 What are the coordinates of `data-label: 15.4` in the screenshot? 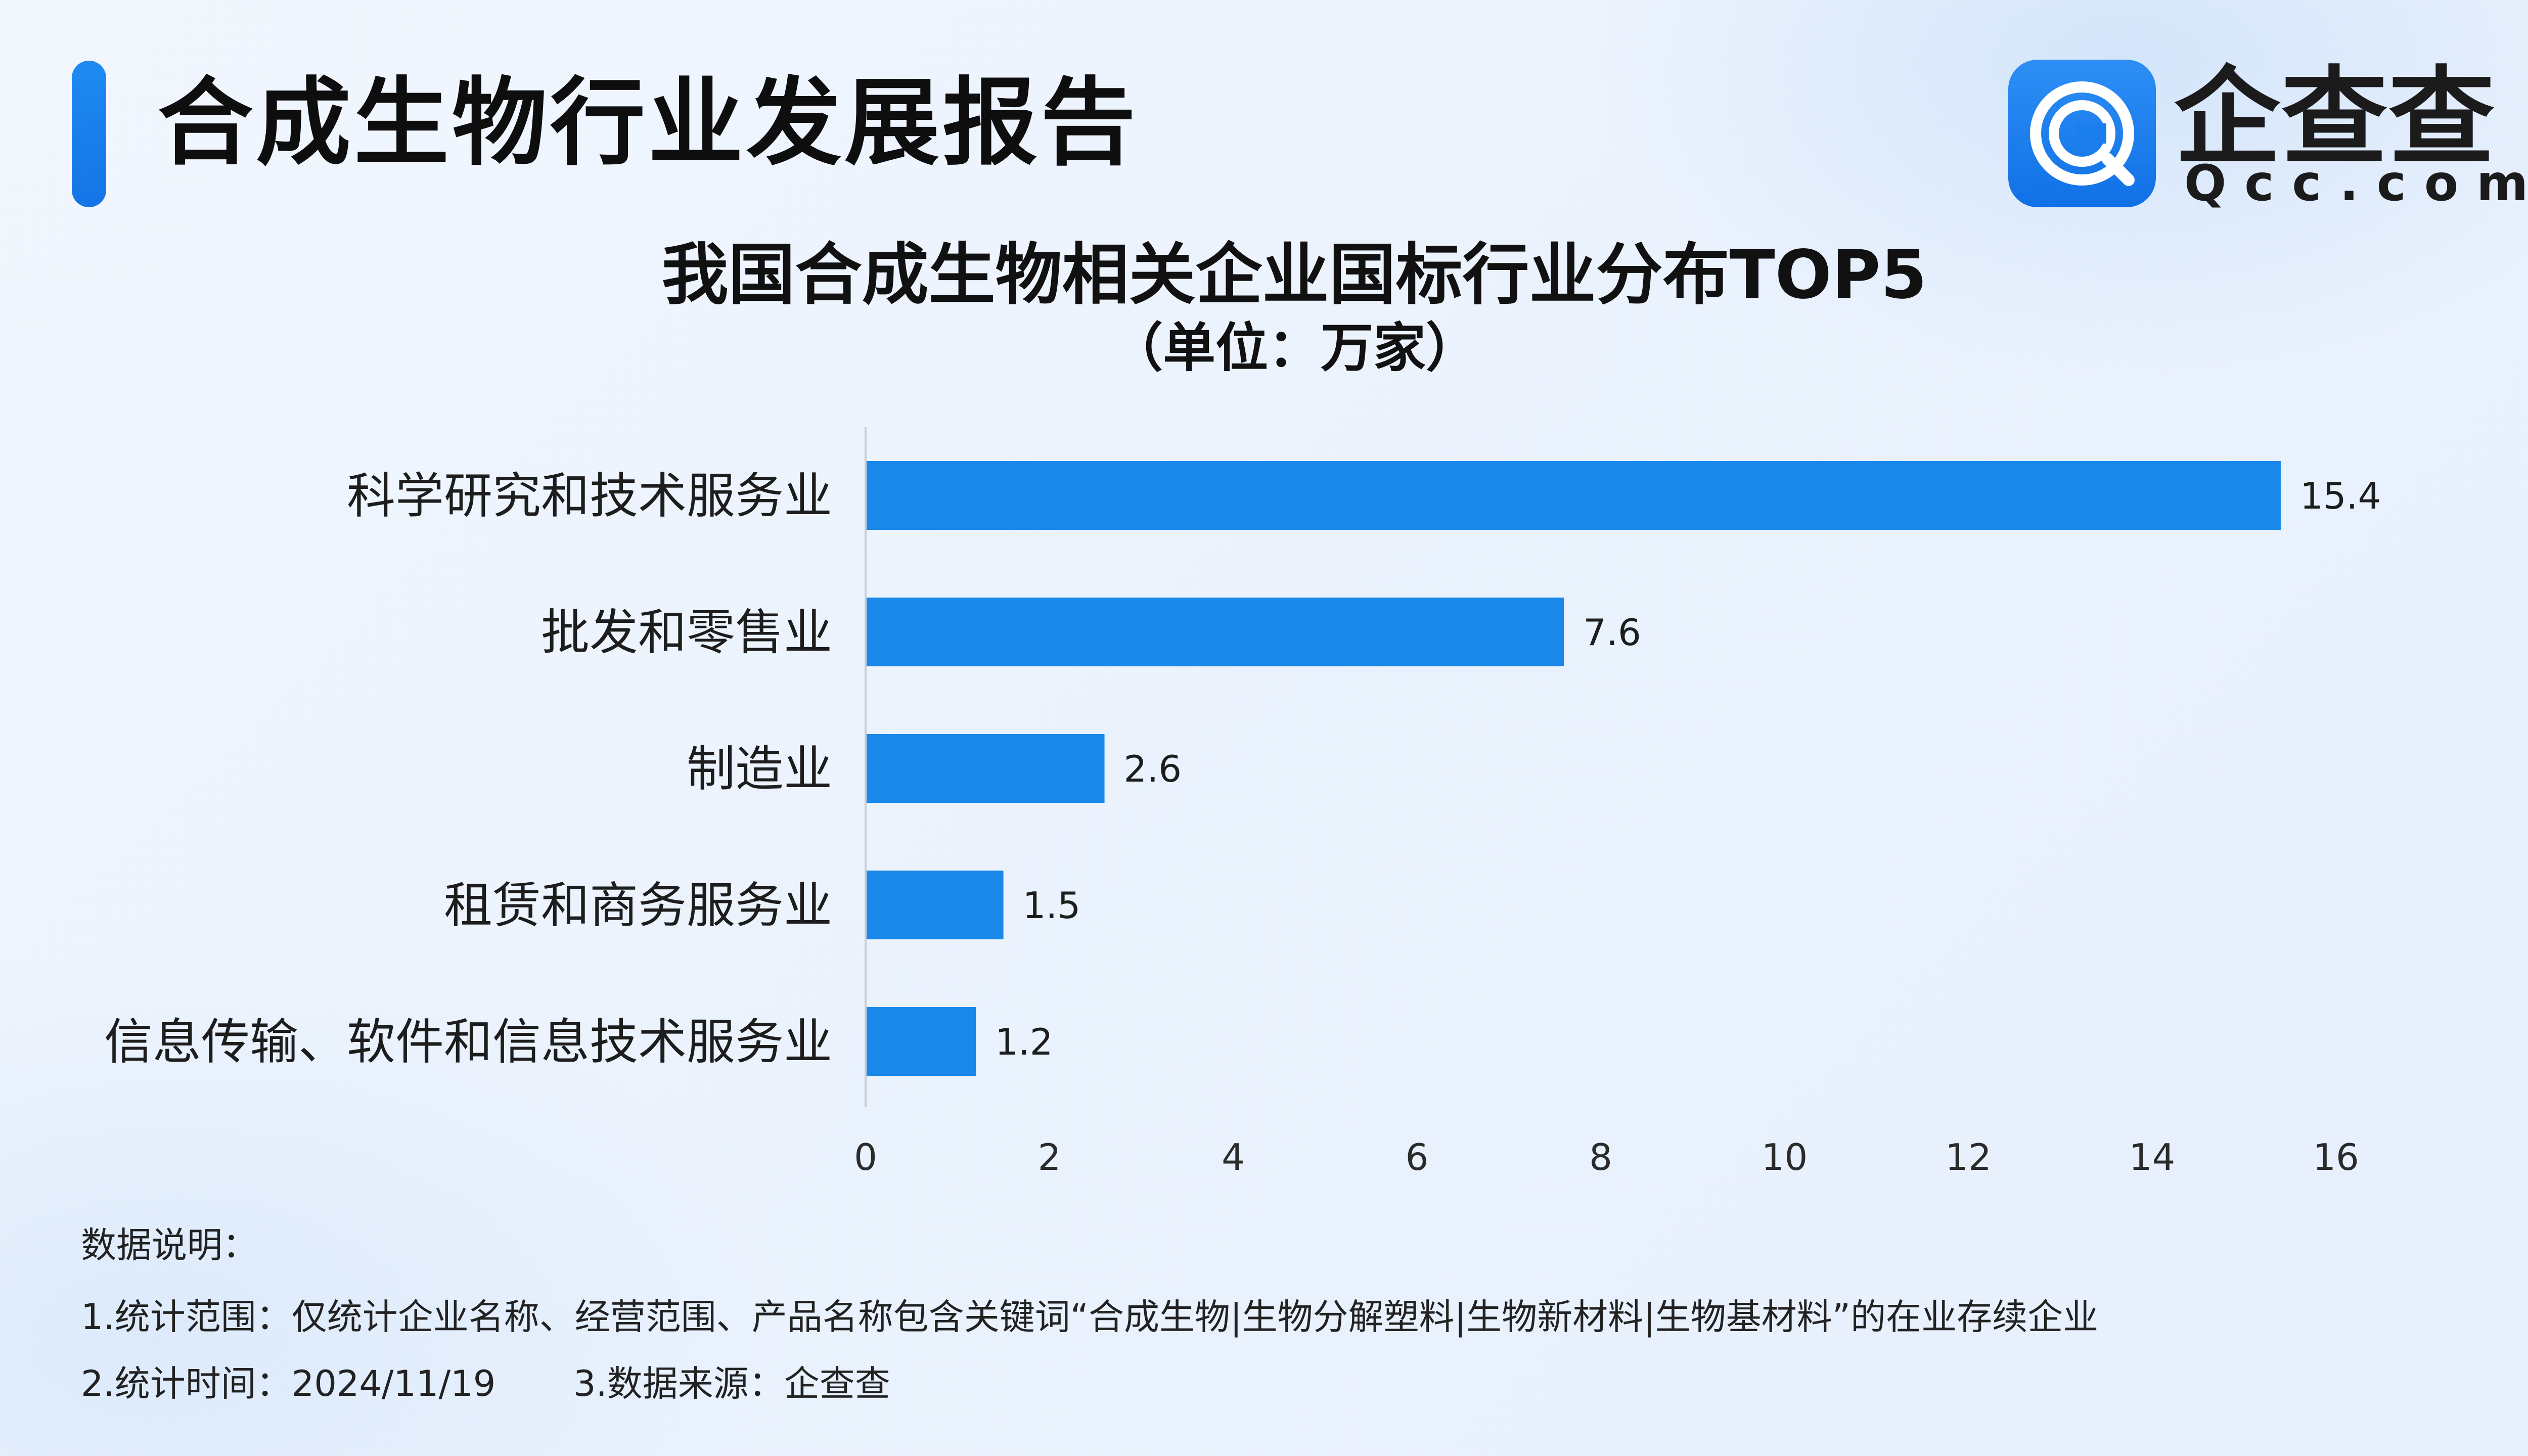 It's located at (2341, 496).